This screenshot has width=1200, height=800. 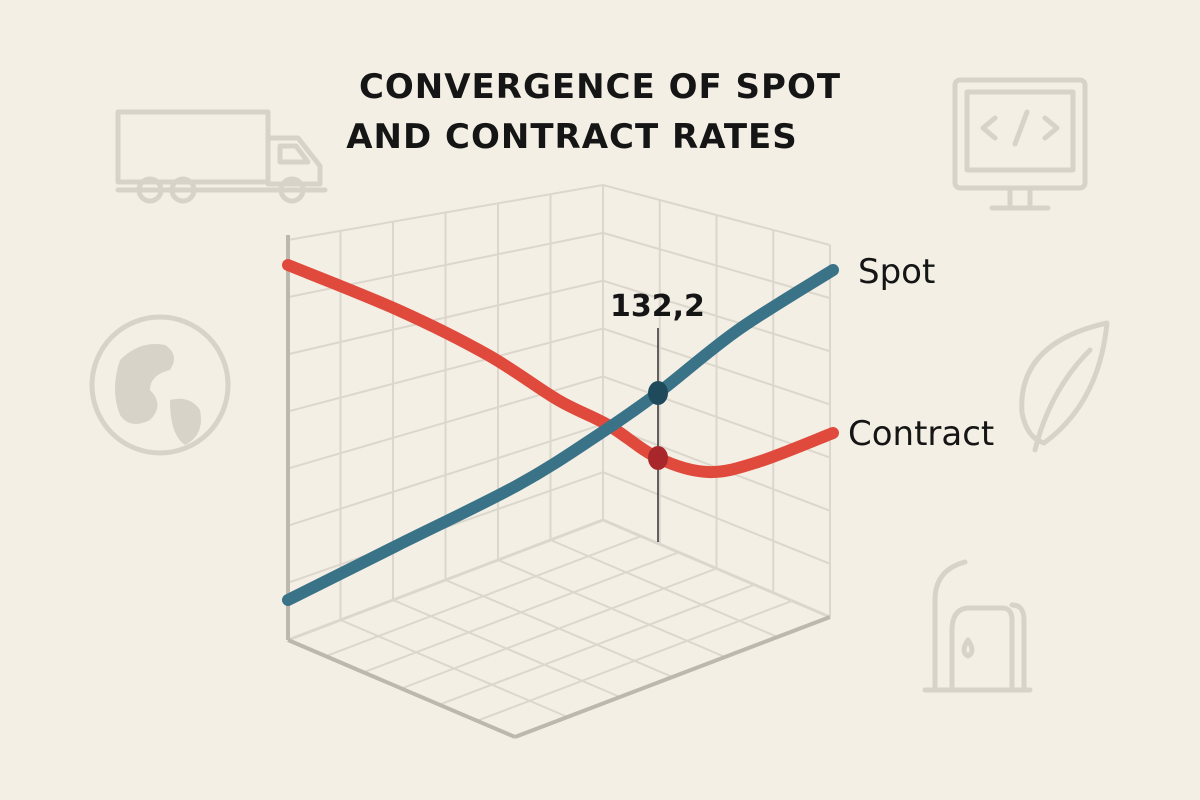 What do you see at coordinates (221, 156) in the screenshot?
I see `truck-icon` at bounding box center [221, 156].